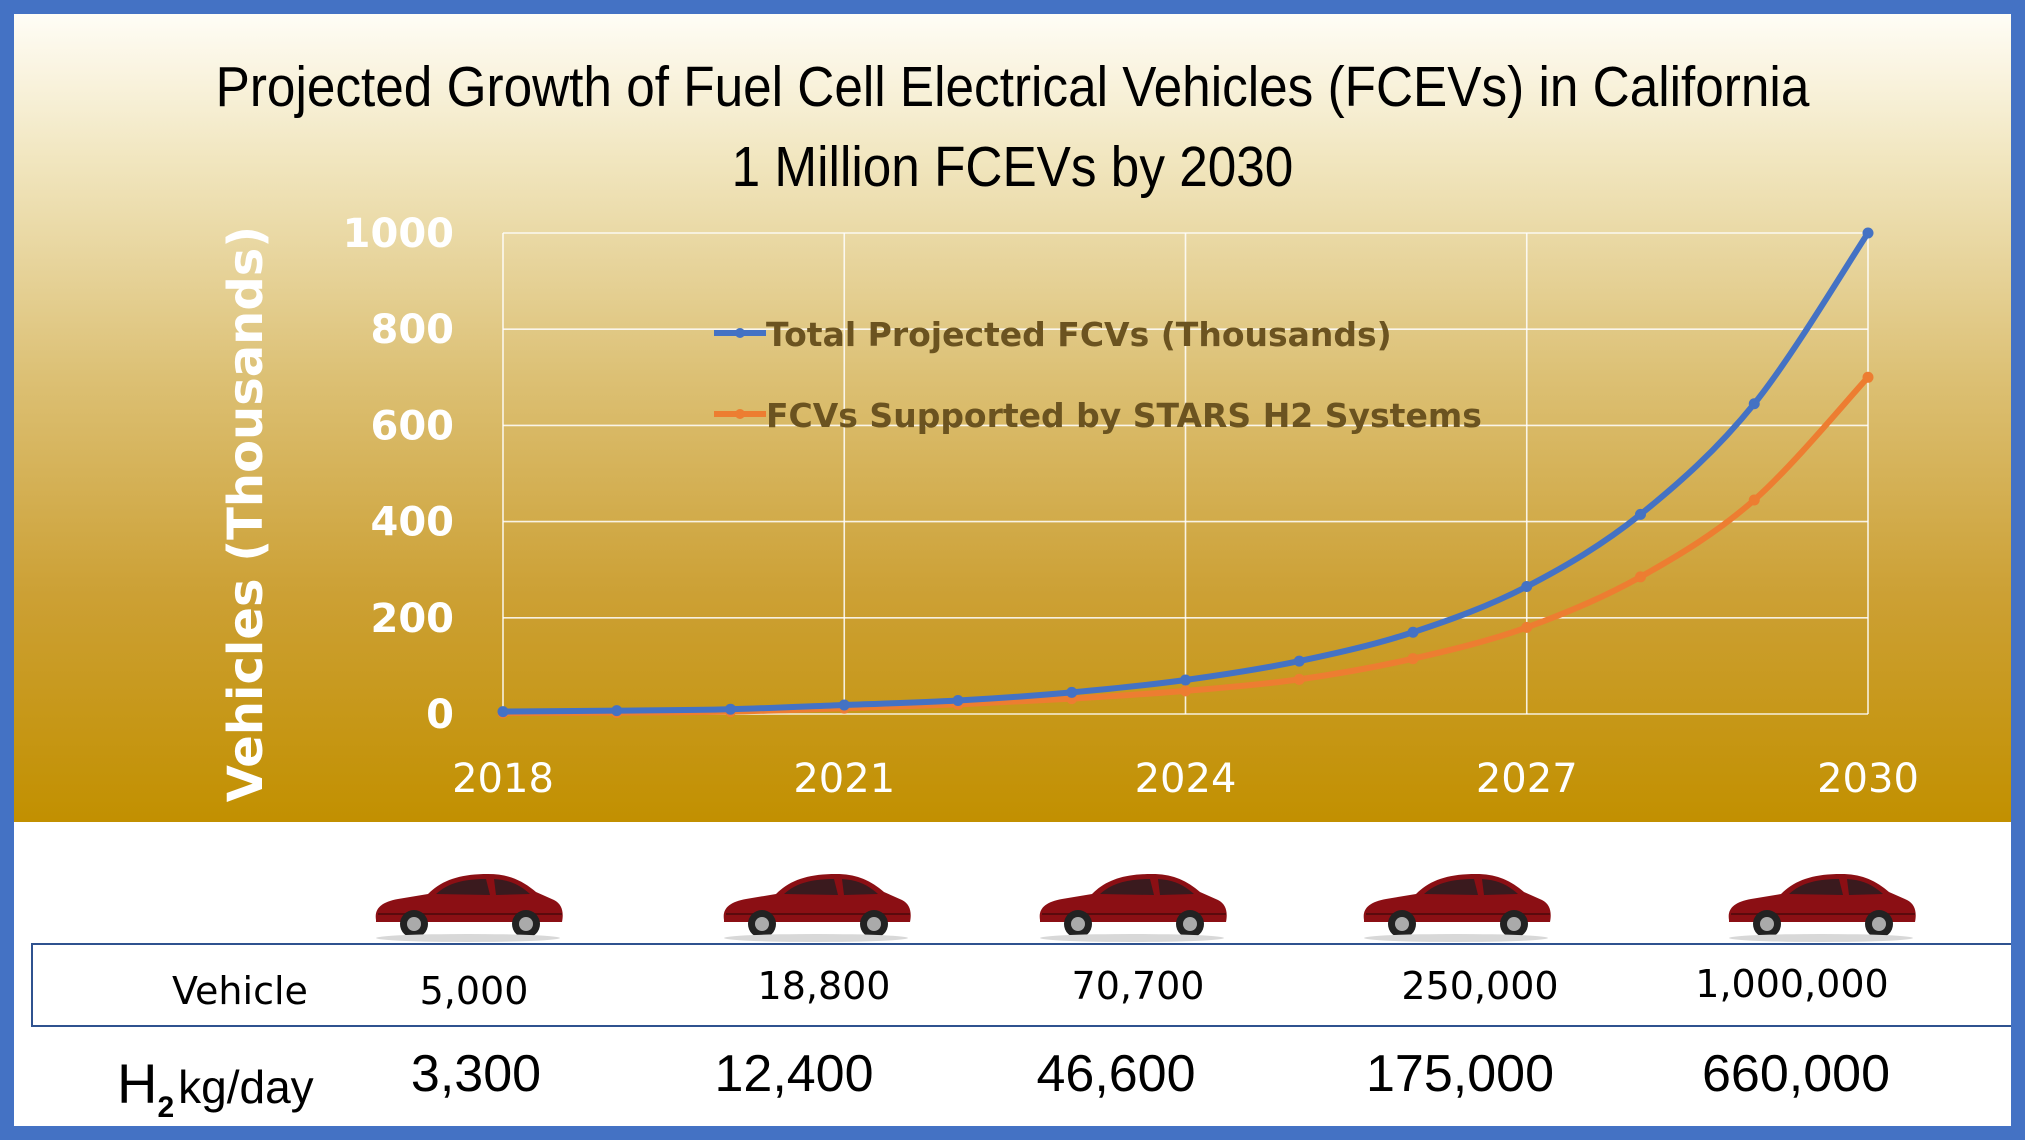 This screenshot has width=2025, height=1140. Describe the element at coordinates (137, 1083) in the screenshot. I see `h2-label-main: H` at that location.